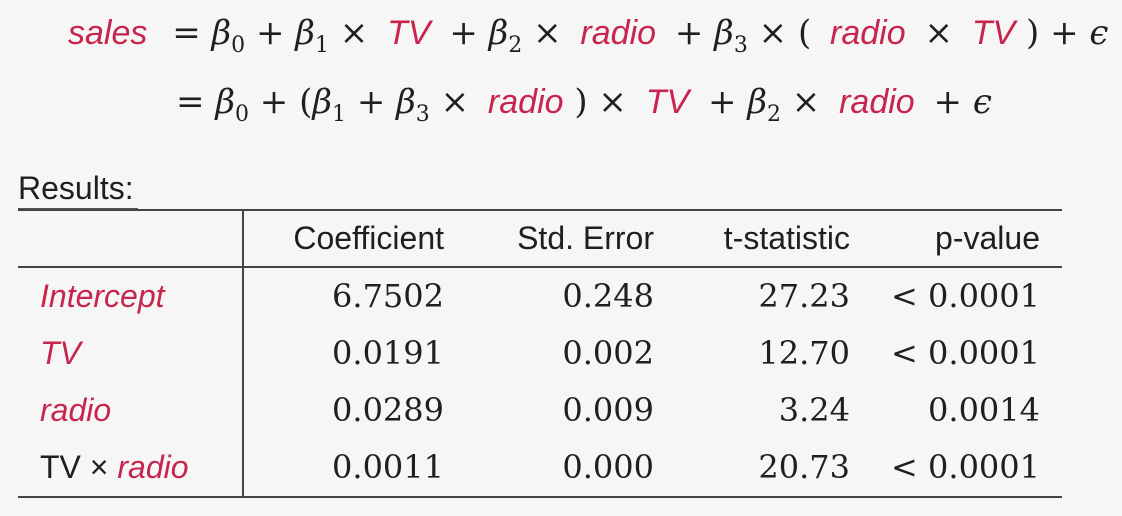  I want to click on cell-t-statistic: 27.23, so click(804, 296).